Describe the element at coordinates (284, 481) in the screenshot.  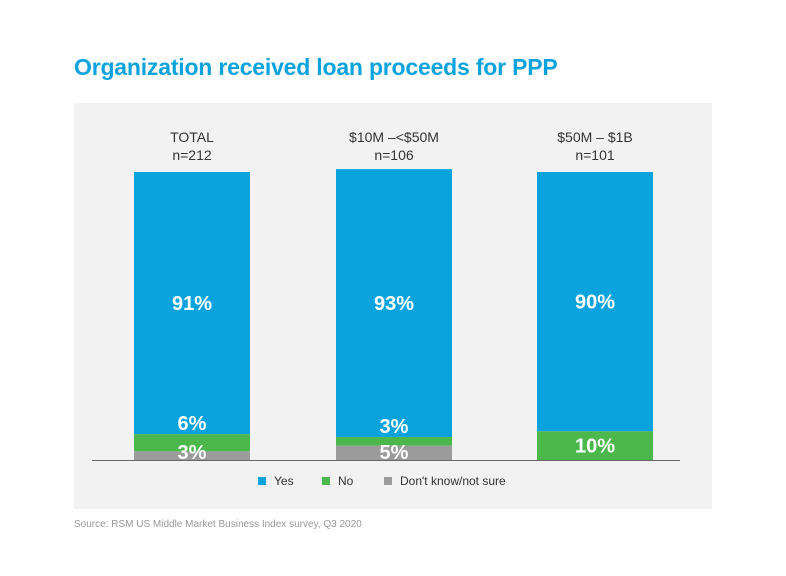
I see `legend-label: Yes` at that location.